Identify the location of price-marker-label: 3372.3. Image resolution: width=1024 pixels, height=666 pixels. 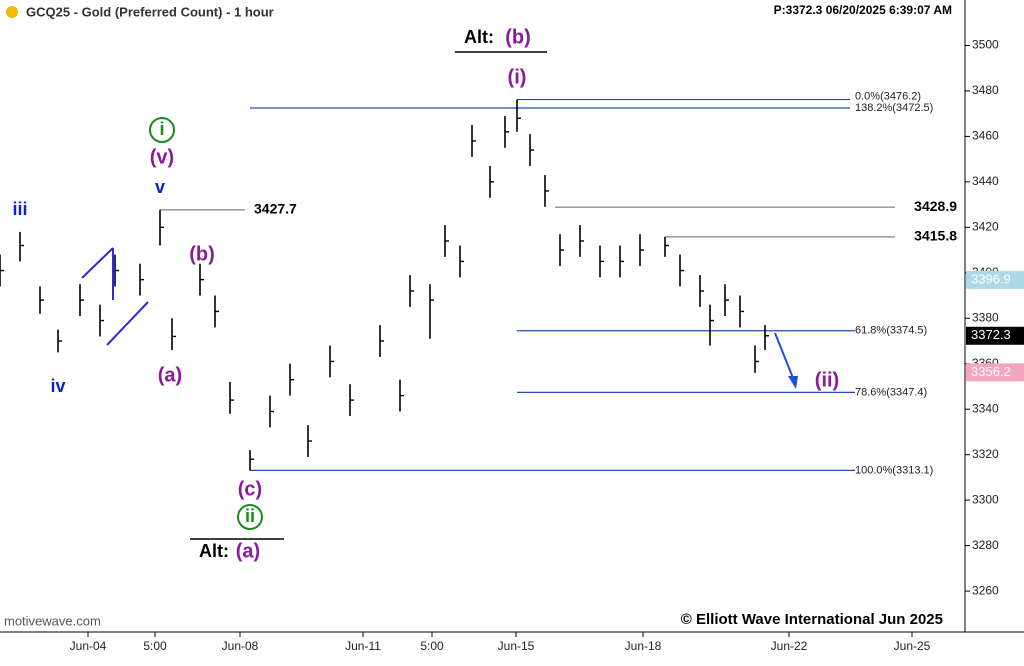
(991, 334).